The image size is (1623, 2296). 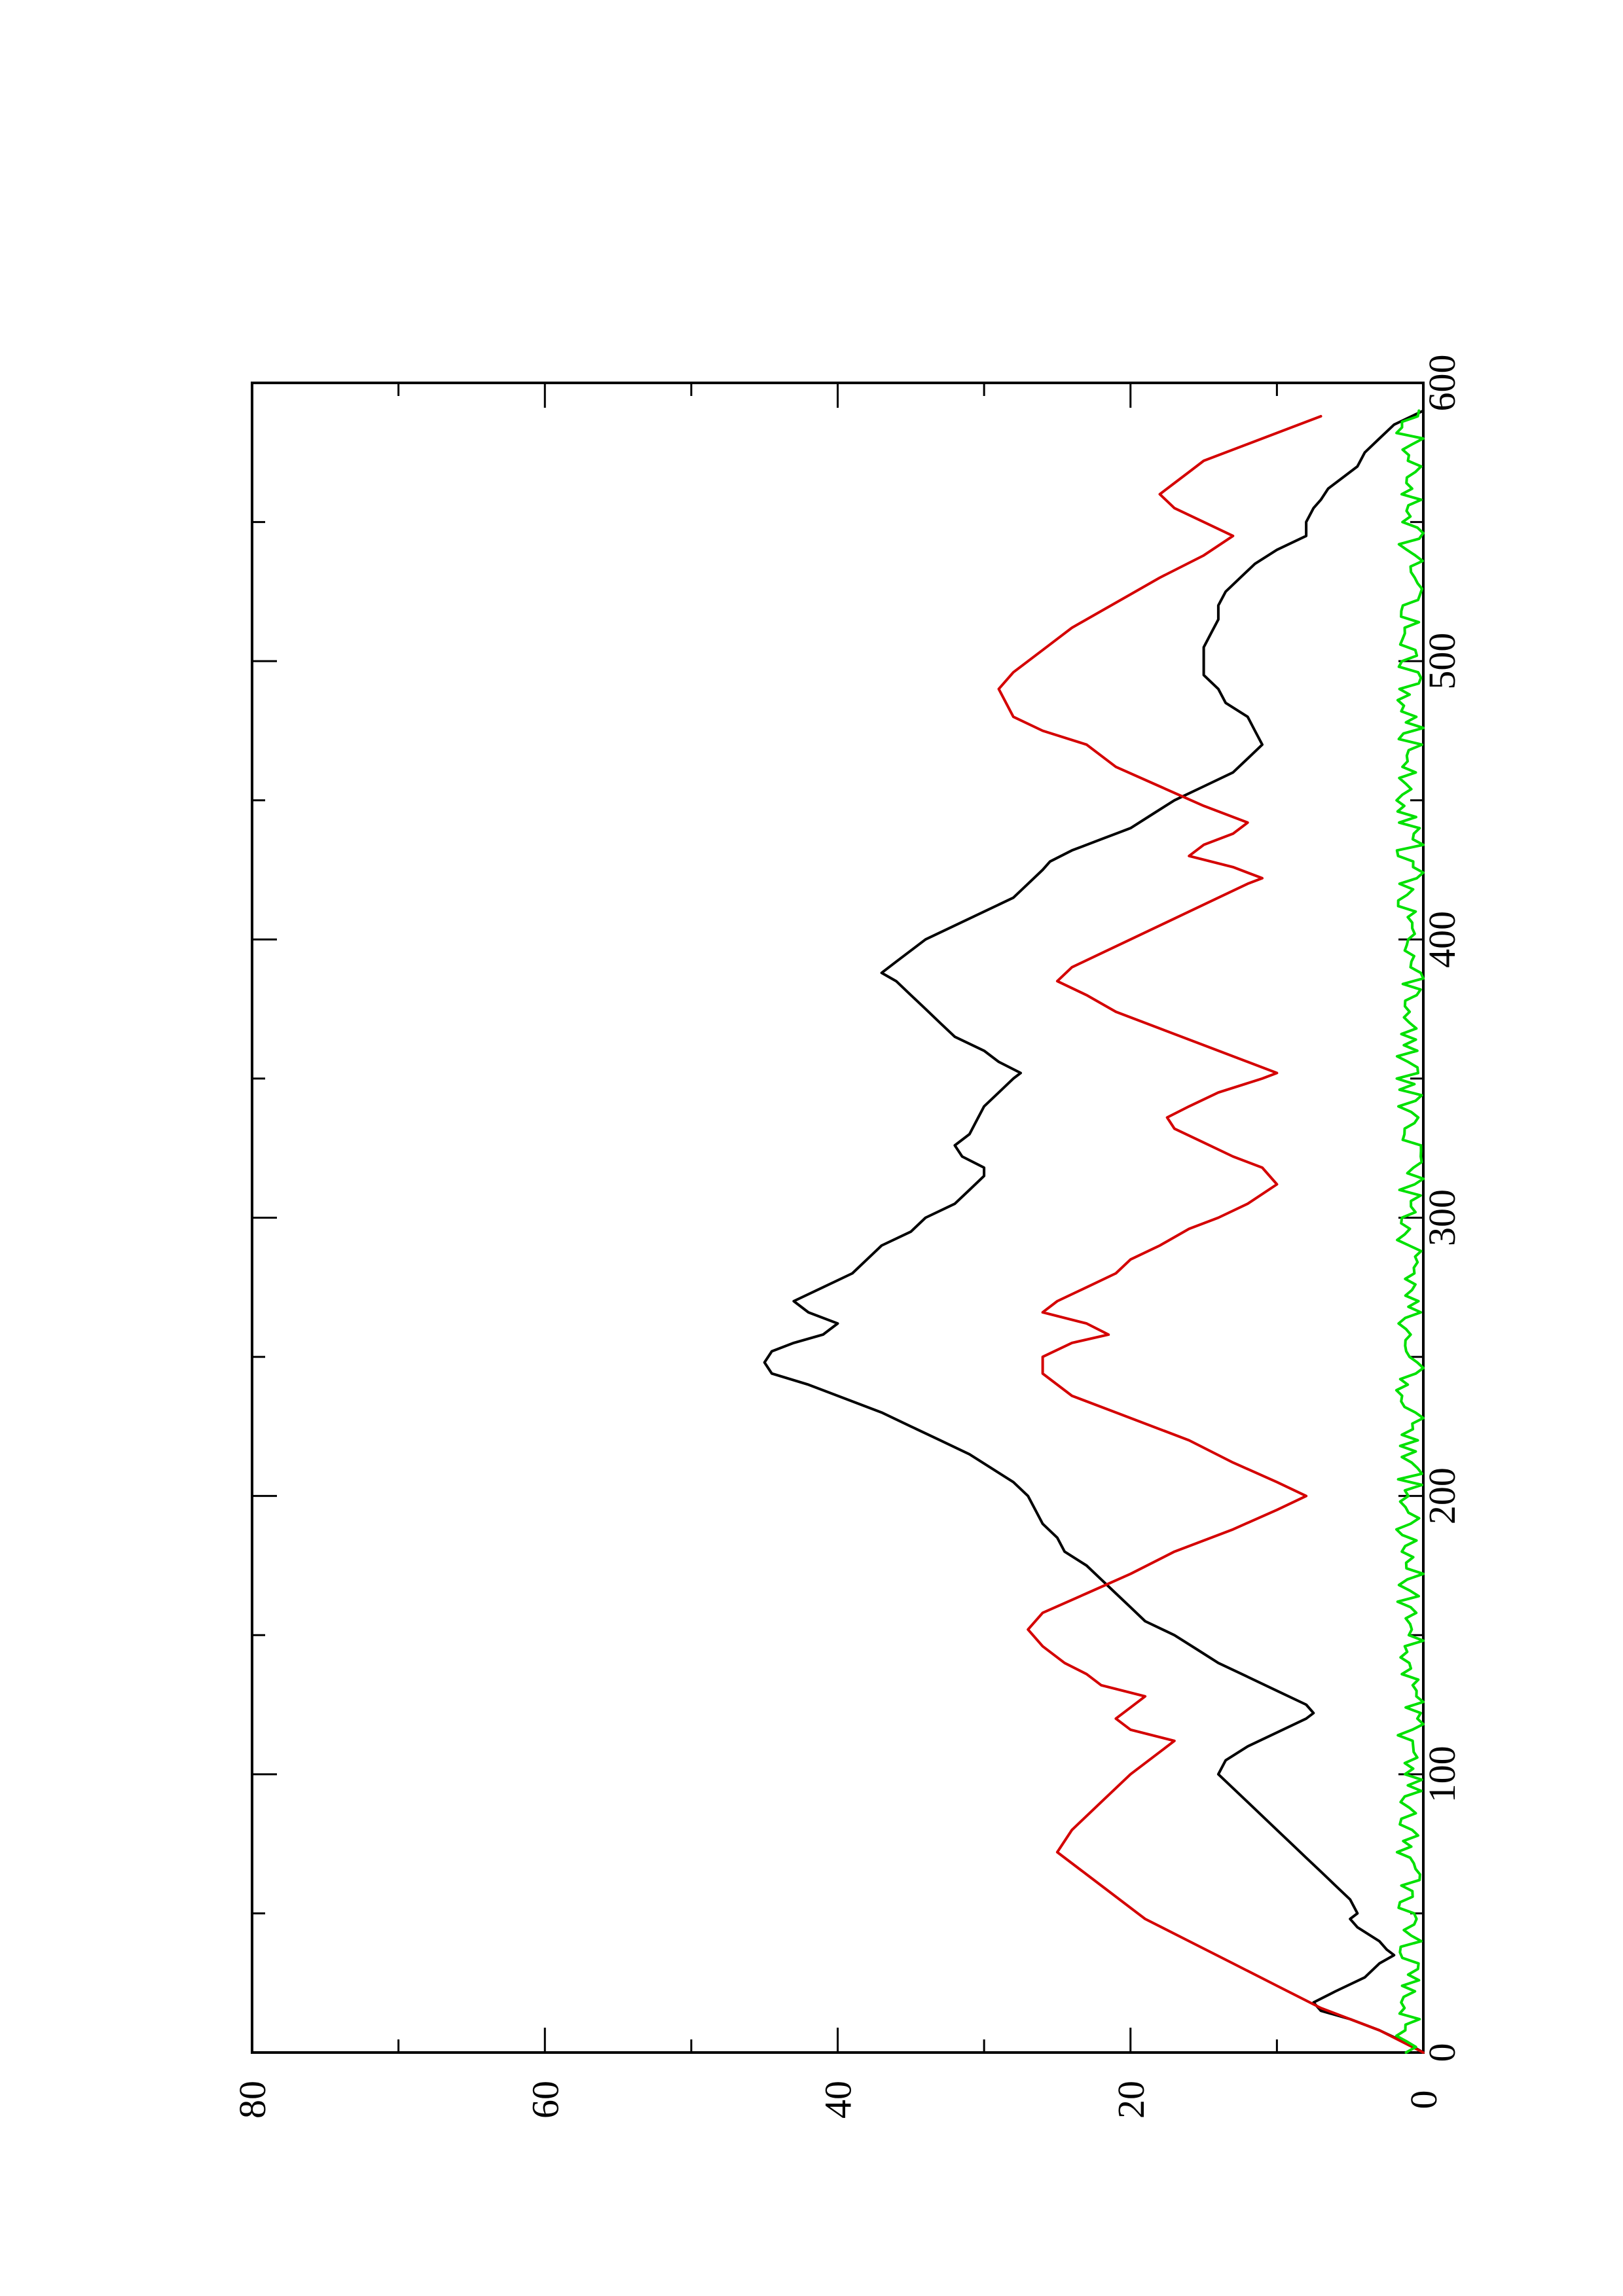 What do you see at coordinates (1131, 2100) in the screenshot?
I see `y-tick-label: 20` at bounding box center [1131, 2100].